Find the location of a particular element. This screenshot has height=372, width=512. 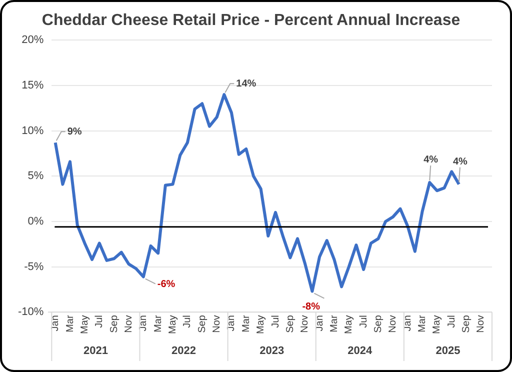

chart-title: Cheddar Cheese Retail Price - Percent Annual Increase is located at coordinates (251, 21).